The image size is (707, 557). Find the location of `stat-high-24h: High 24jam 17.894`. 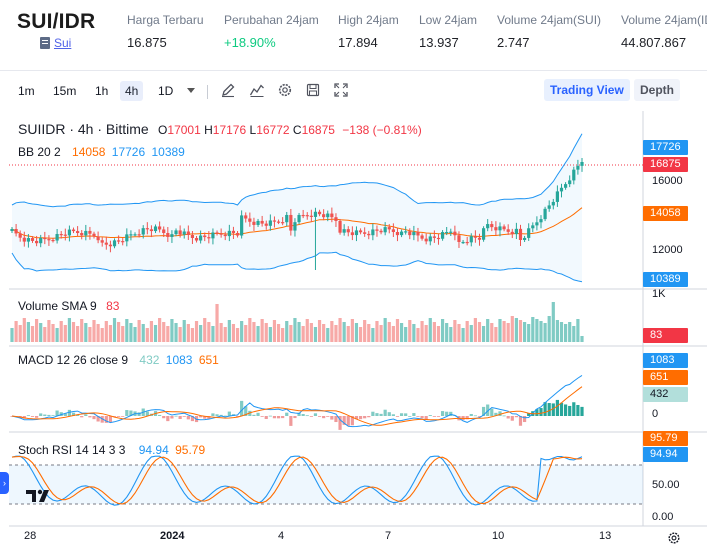

stat-high-24h: High 24jam 17.894 is located at coordinates (368, 31).